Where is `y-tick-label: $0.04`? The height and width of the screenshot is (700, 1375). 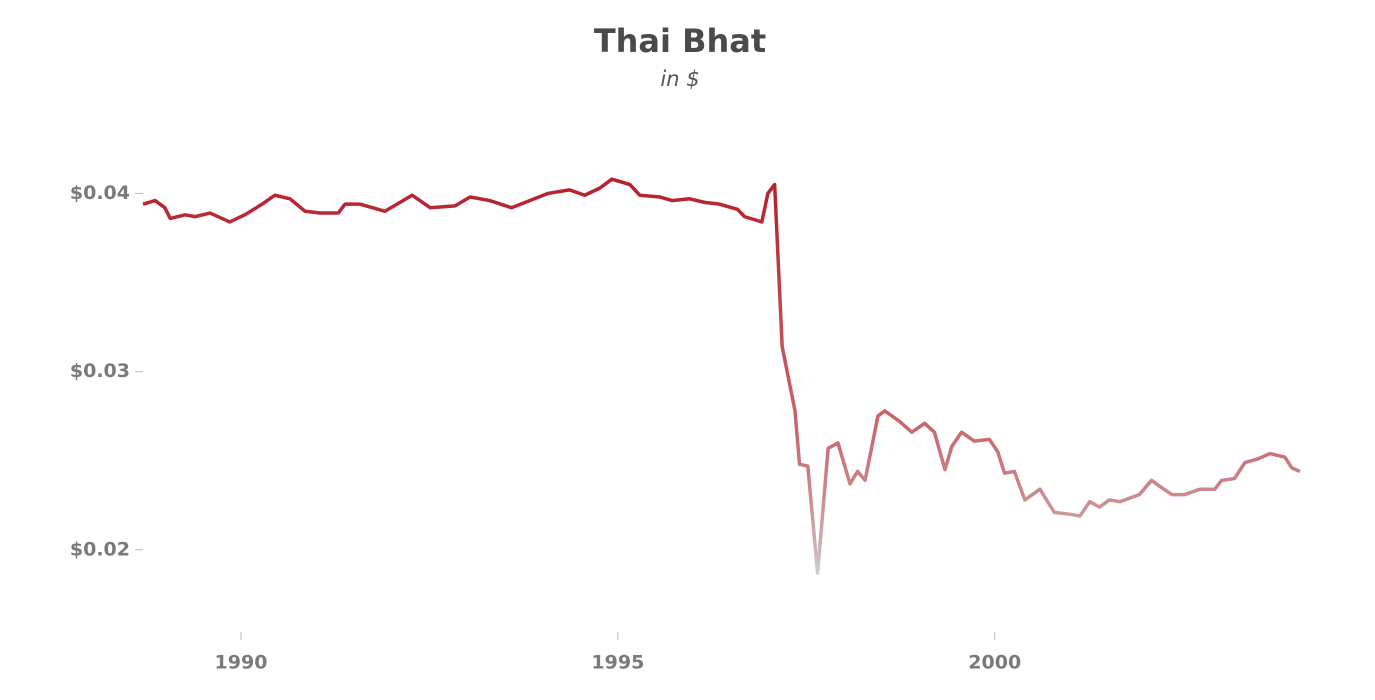 y-tick-label: $0.04 is located at coordinates (100, 193).